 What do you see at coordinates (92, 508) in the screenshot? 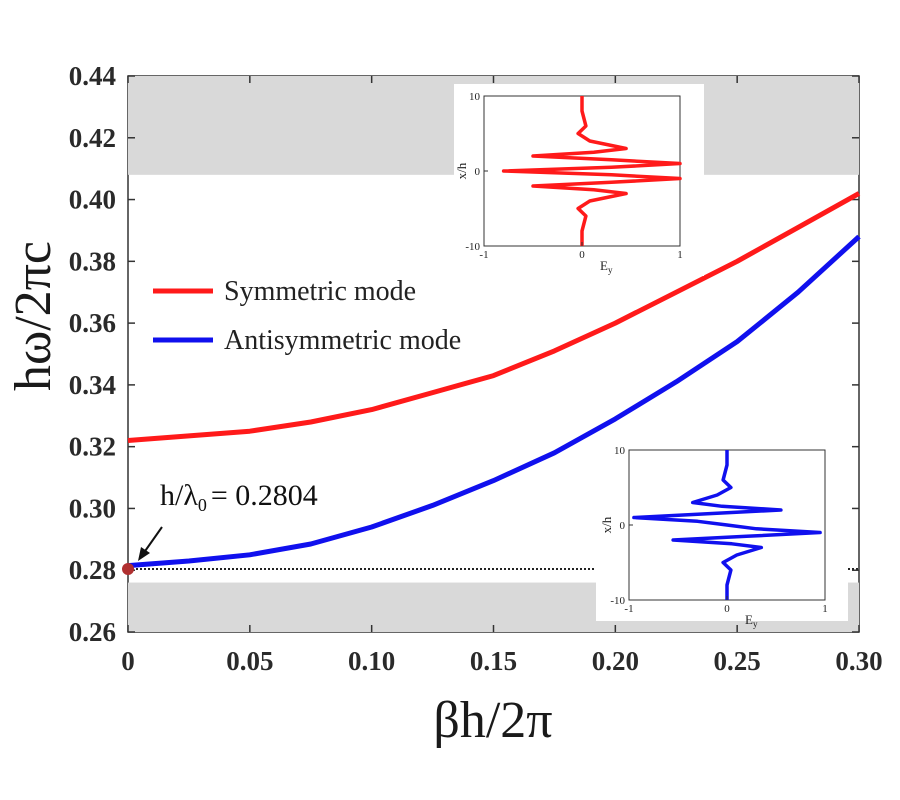
I see `y-tick-label: 0.30` at bounding box center [92, 508].